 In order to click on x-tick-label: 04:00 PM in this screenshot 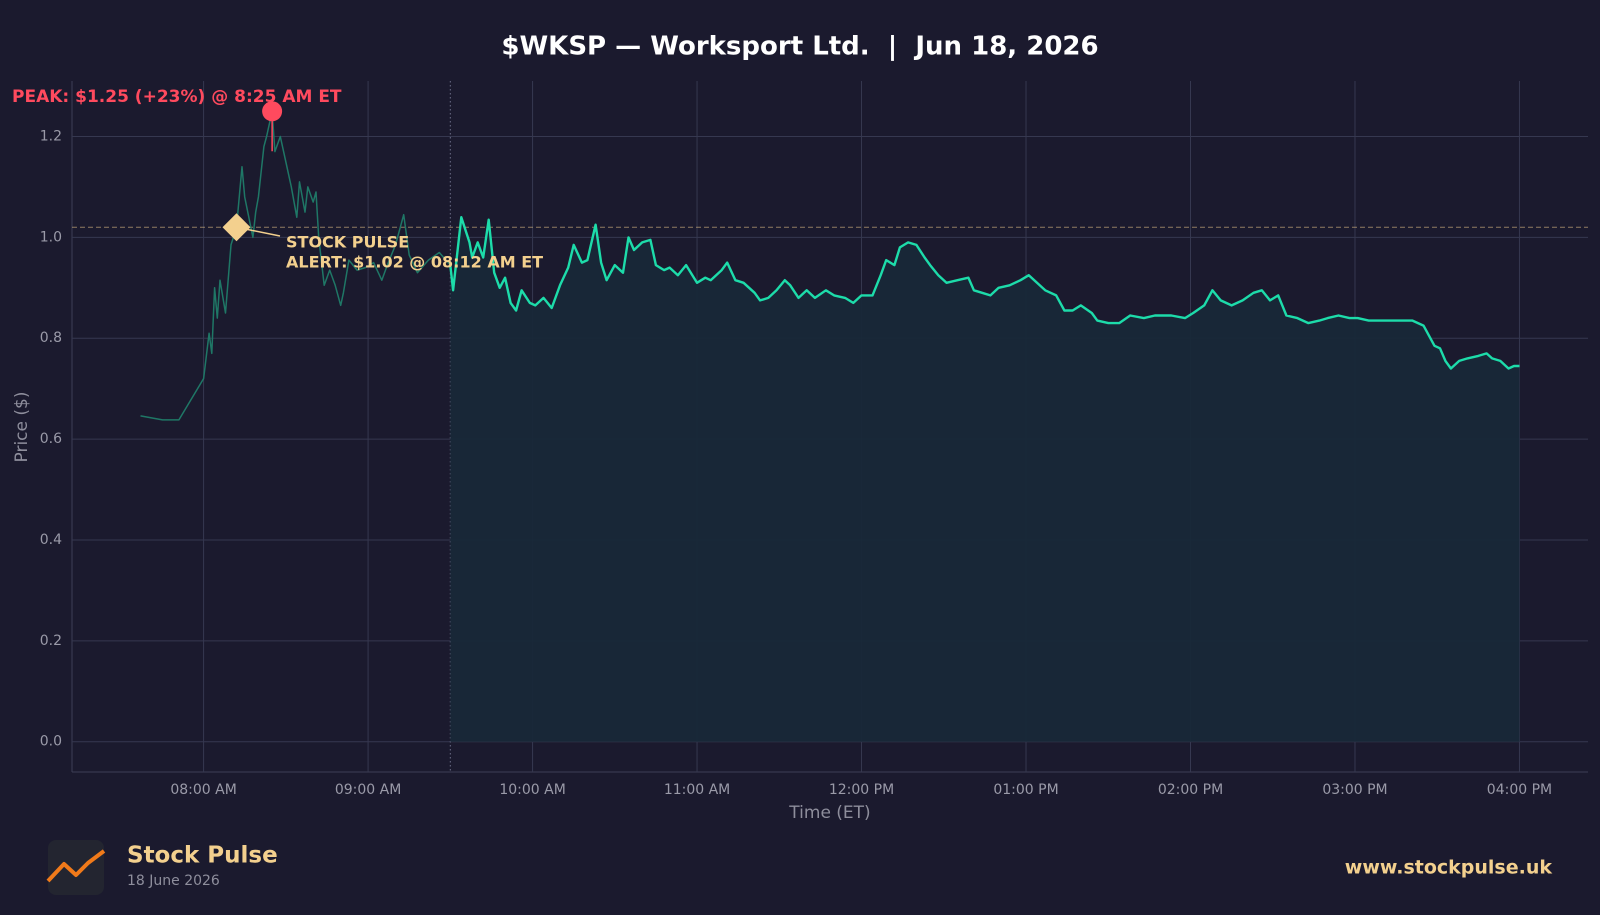, I will do `click(1519, 790)`.